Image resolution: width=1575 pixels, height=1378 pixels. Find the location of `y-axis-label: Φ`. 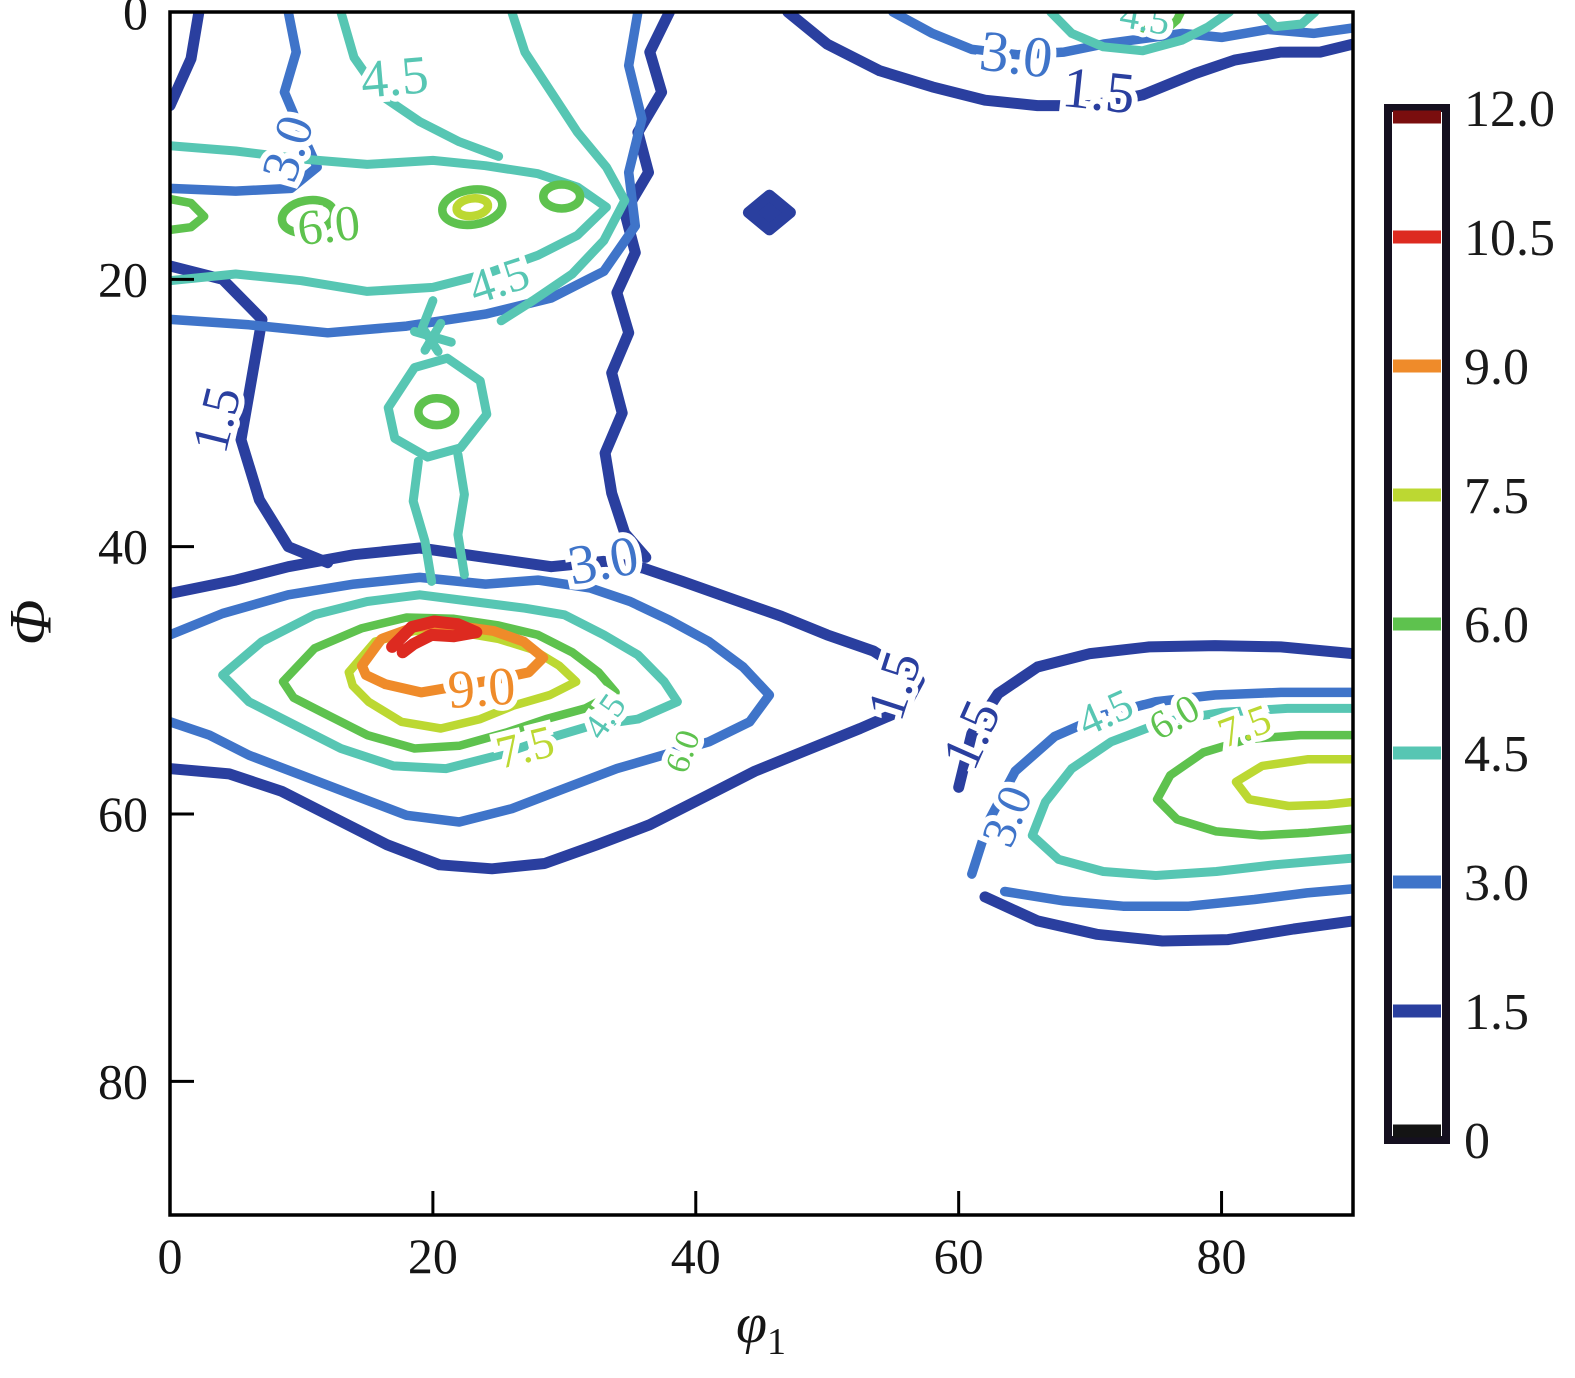

y-axis-label: Φ is located at coordinates (32, 622).